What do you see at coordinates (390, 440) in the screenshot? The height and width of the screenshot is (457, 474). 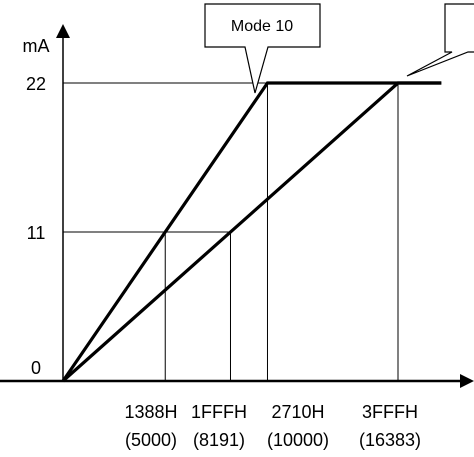 I see `x-tick-sublabel-3: (16383)` at bounding box center [390, 440].